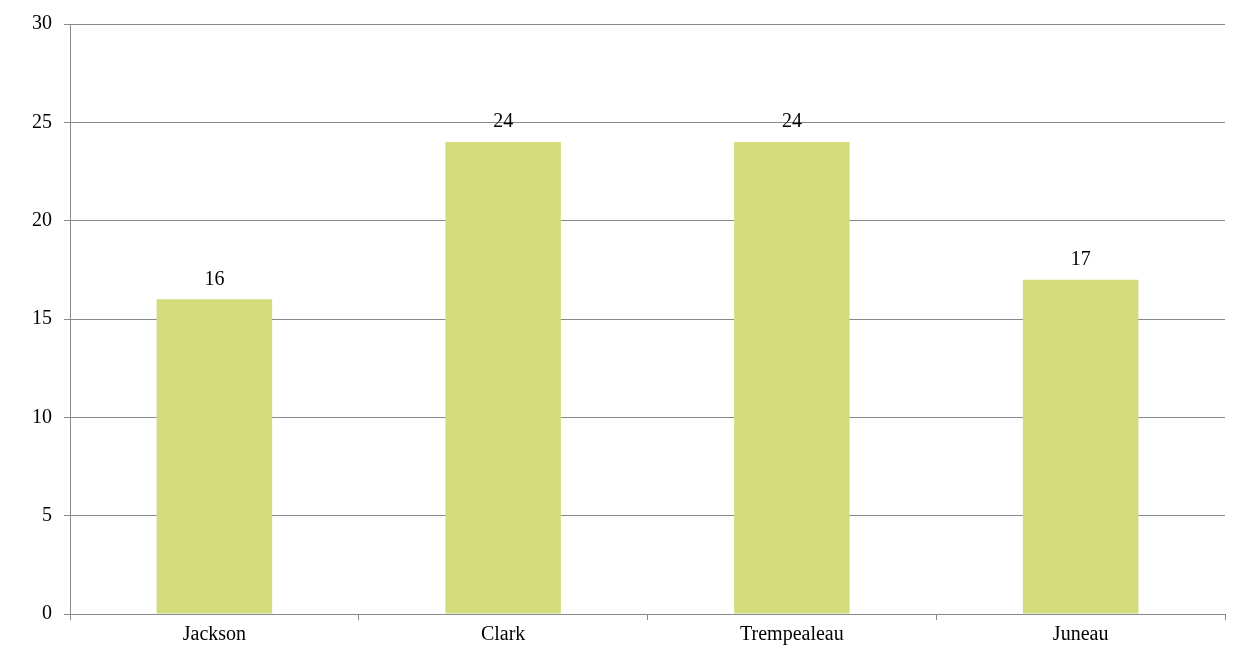 The height and width of the screenshot is (660, 1247). Describe the element at coordinates (42, 22) in the screenshot. I see `y-tick-label: 30` at that location.